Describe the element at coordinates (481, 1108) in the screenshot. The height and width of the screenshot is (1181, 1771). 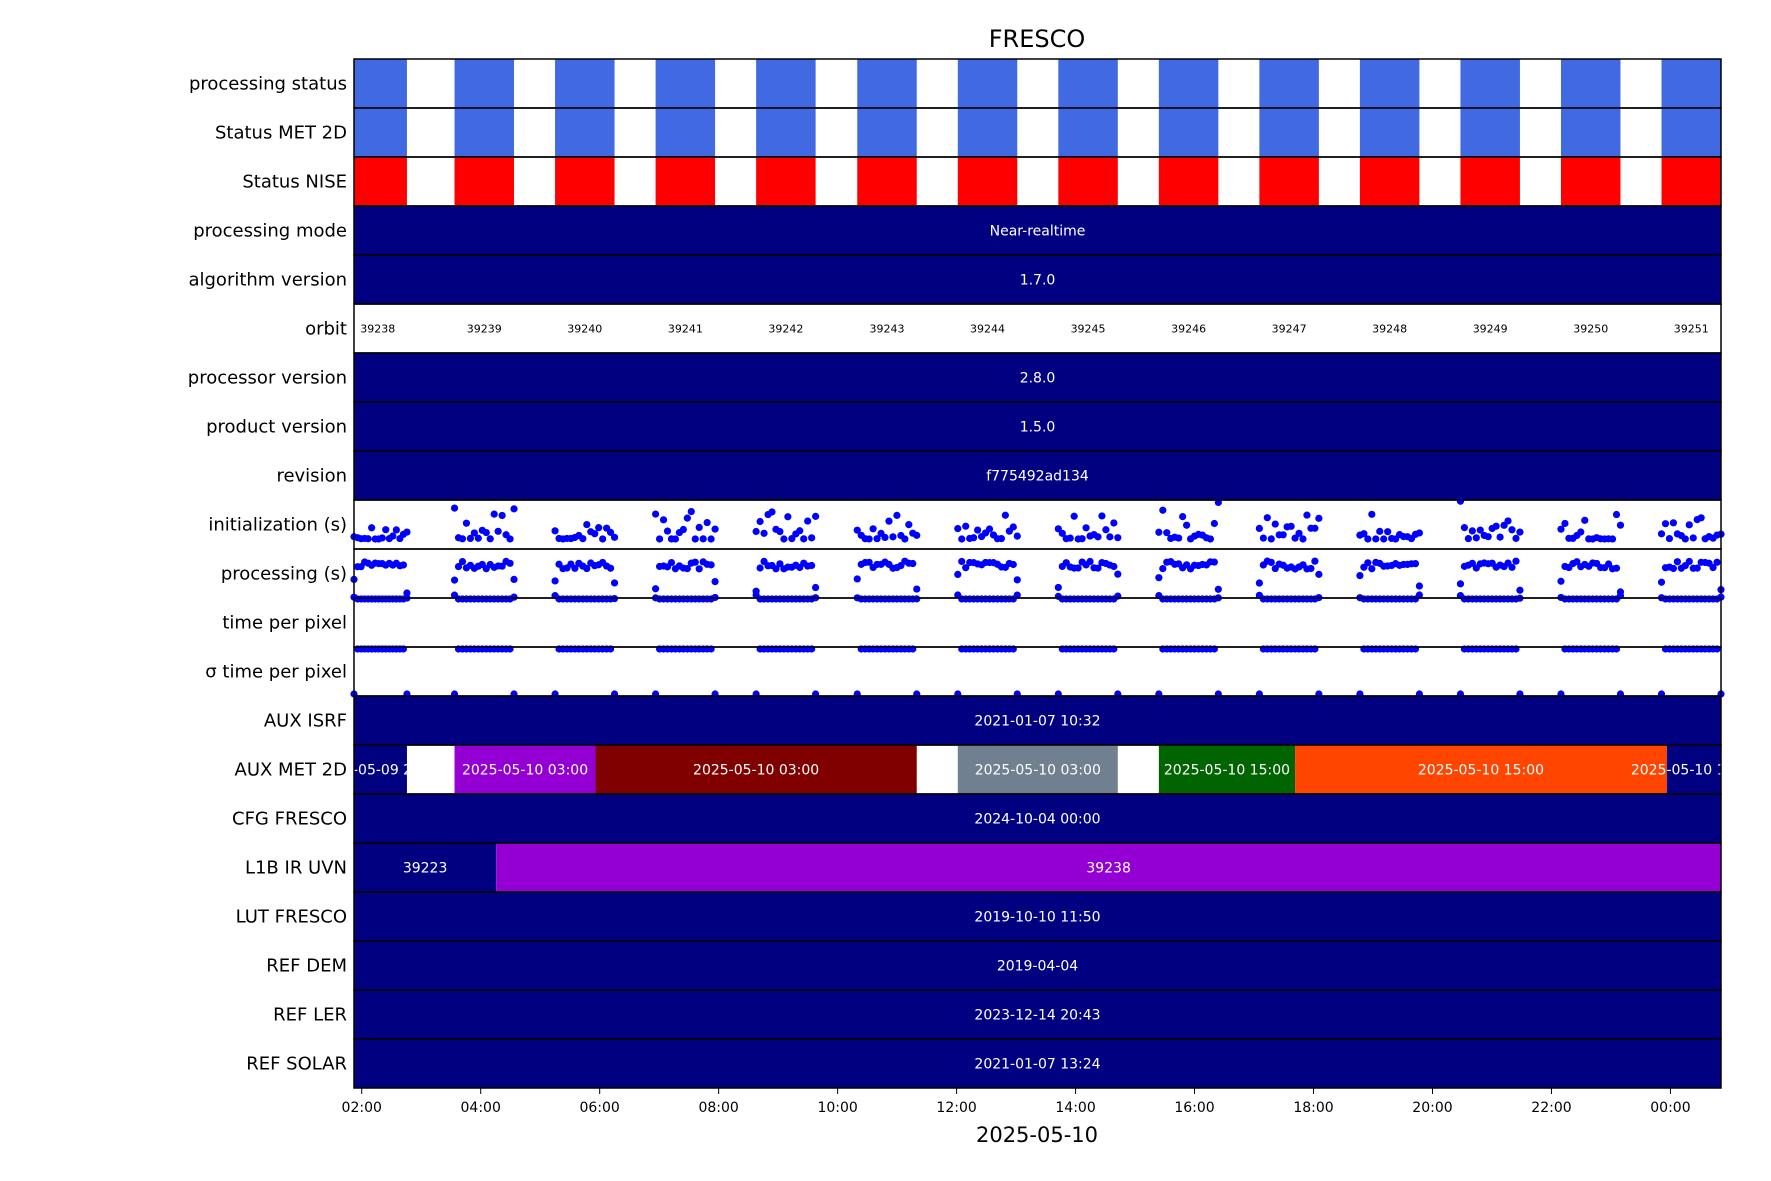
I see `x-tick-label-1: 04:00` at that location.